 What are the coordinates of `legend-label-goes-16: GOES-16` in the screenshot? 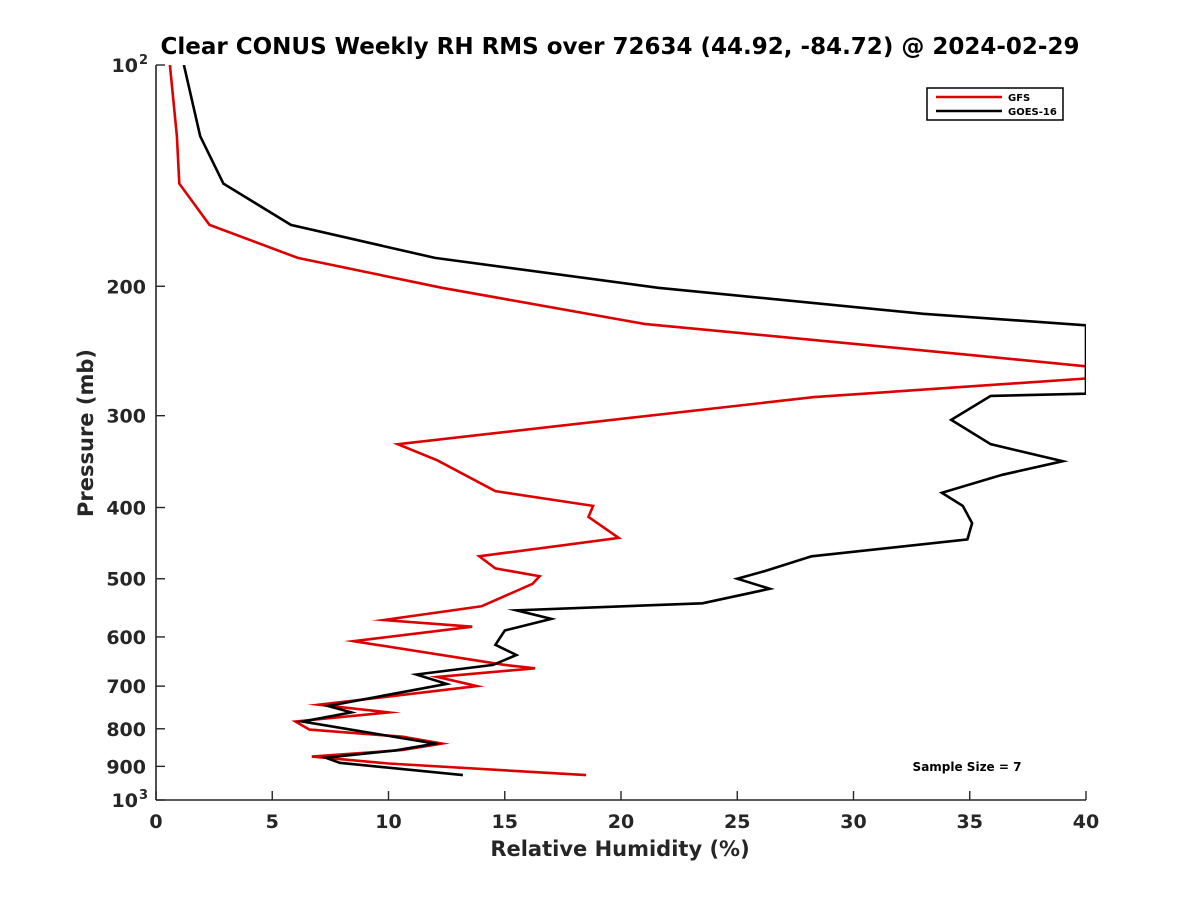 It's located at (1032, 112).